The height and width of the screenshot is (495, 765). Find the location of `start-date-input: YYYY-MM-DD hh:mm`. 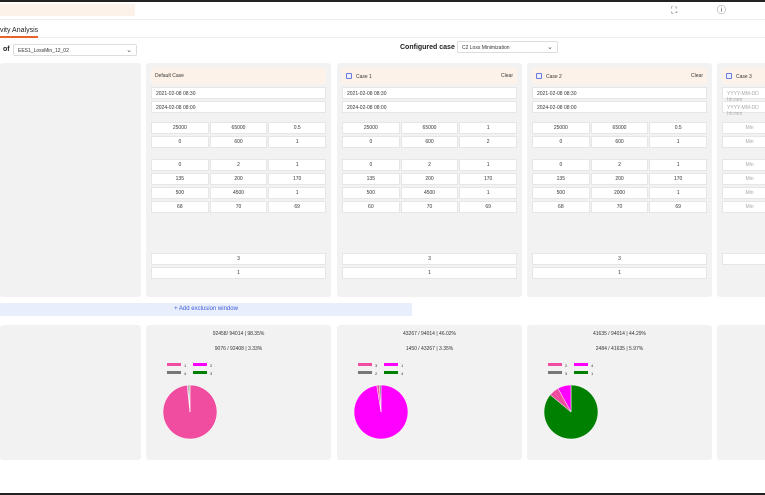

start-date-input: YYYY-MM-DD hh:mm is located at coordinates (743, 95).